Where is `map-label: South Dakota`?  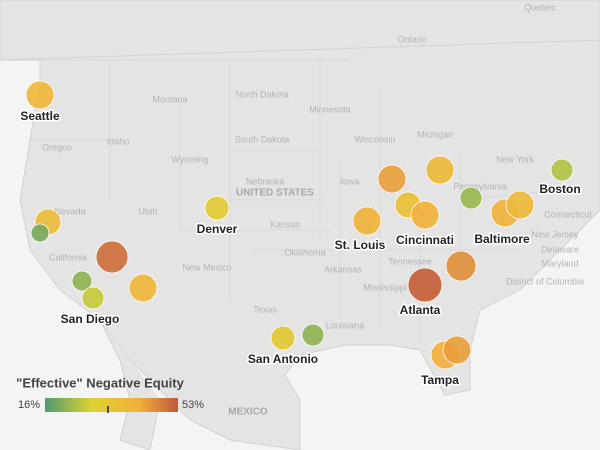
map-label: South Dakota is located at coordinates (262, 139).